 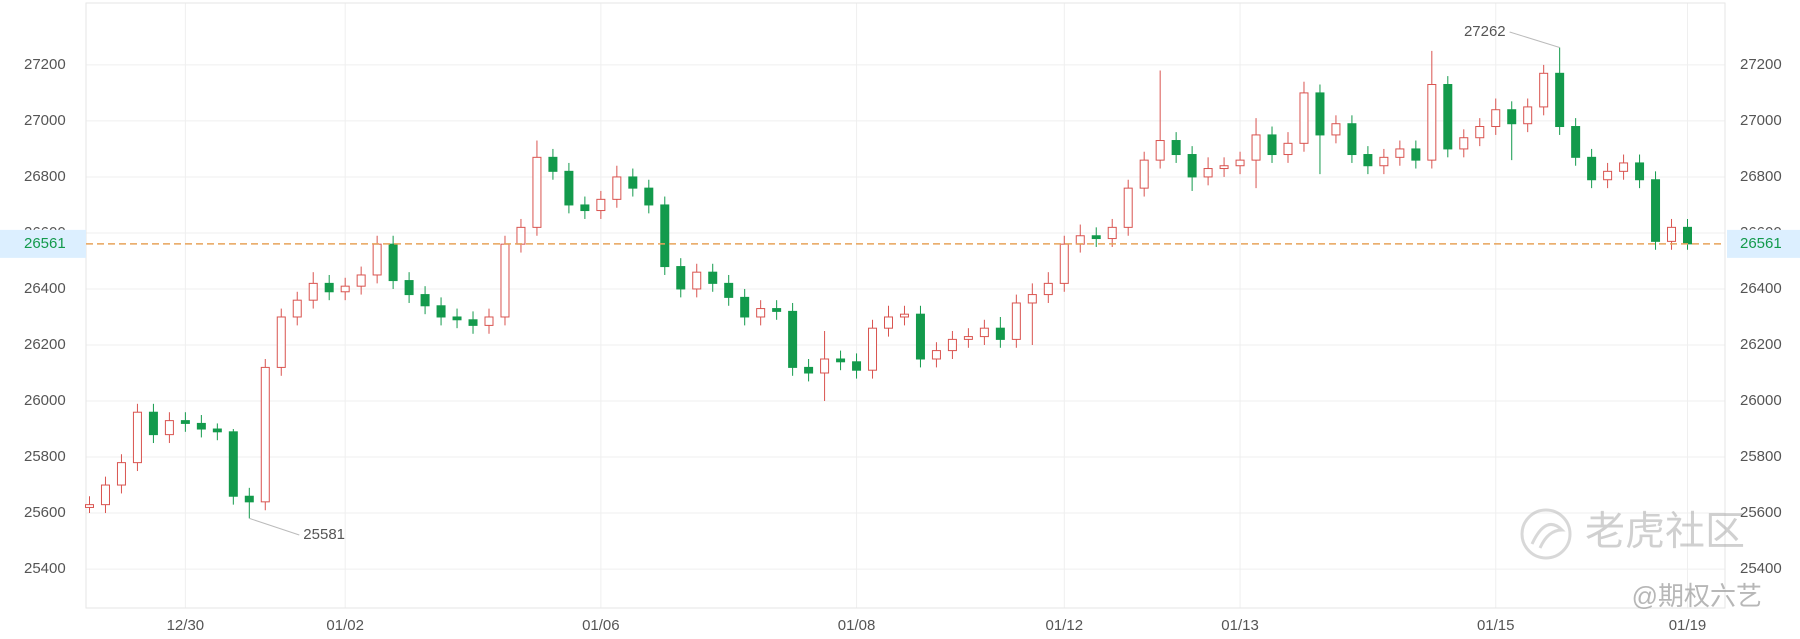 What do you see at coordinates (45, 344) in the screenshot?
I see `y-tick-label: 26200` at bounding box center [45, 344].